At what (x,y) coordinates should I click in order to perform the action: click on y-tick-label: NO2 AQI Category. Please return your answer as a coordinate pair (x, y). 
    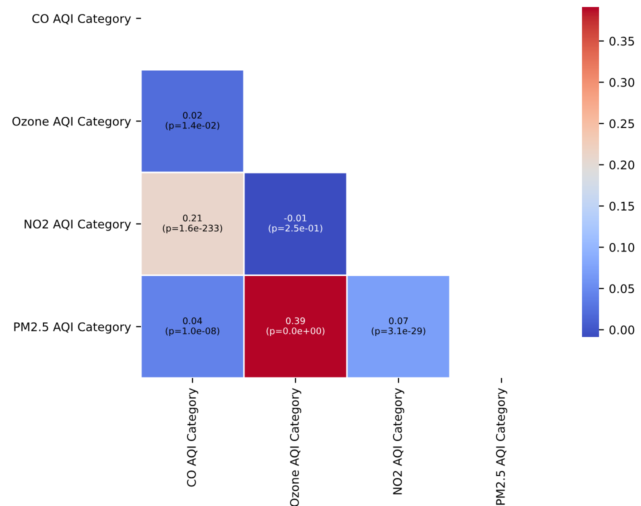
    Looking at the image, I should click on (77, 225).